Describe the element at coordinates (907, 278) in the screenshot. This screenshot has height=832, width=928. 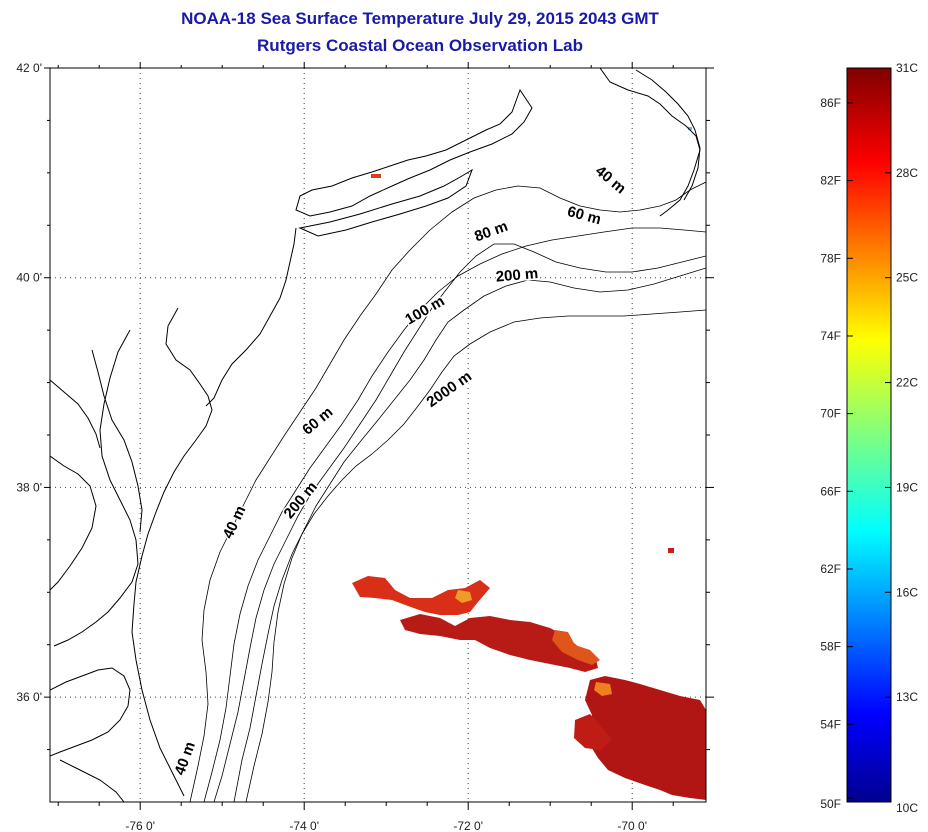
I see `colorbar-c-label: 25C` at that location.